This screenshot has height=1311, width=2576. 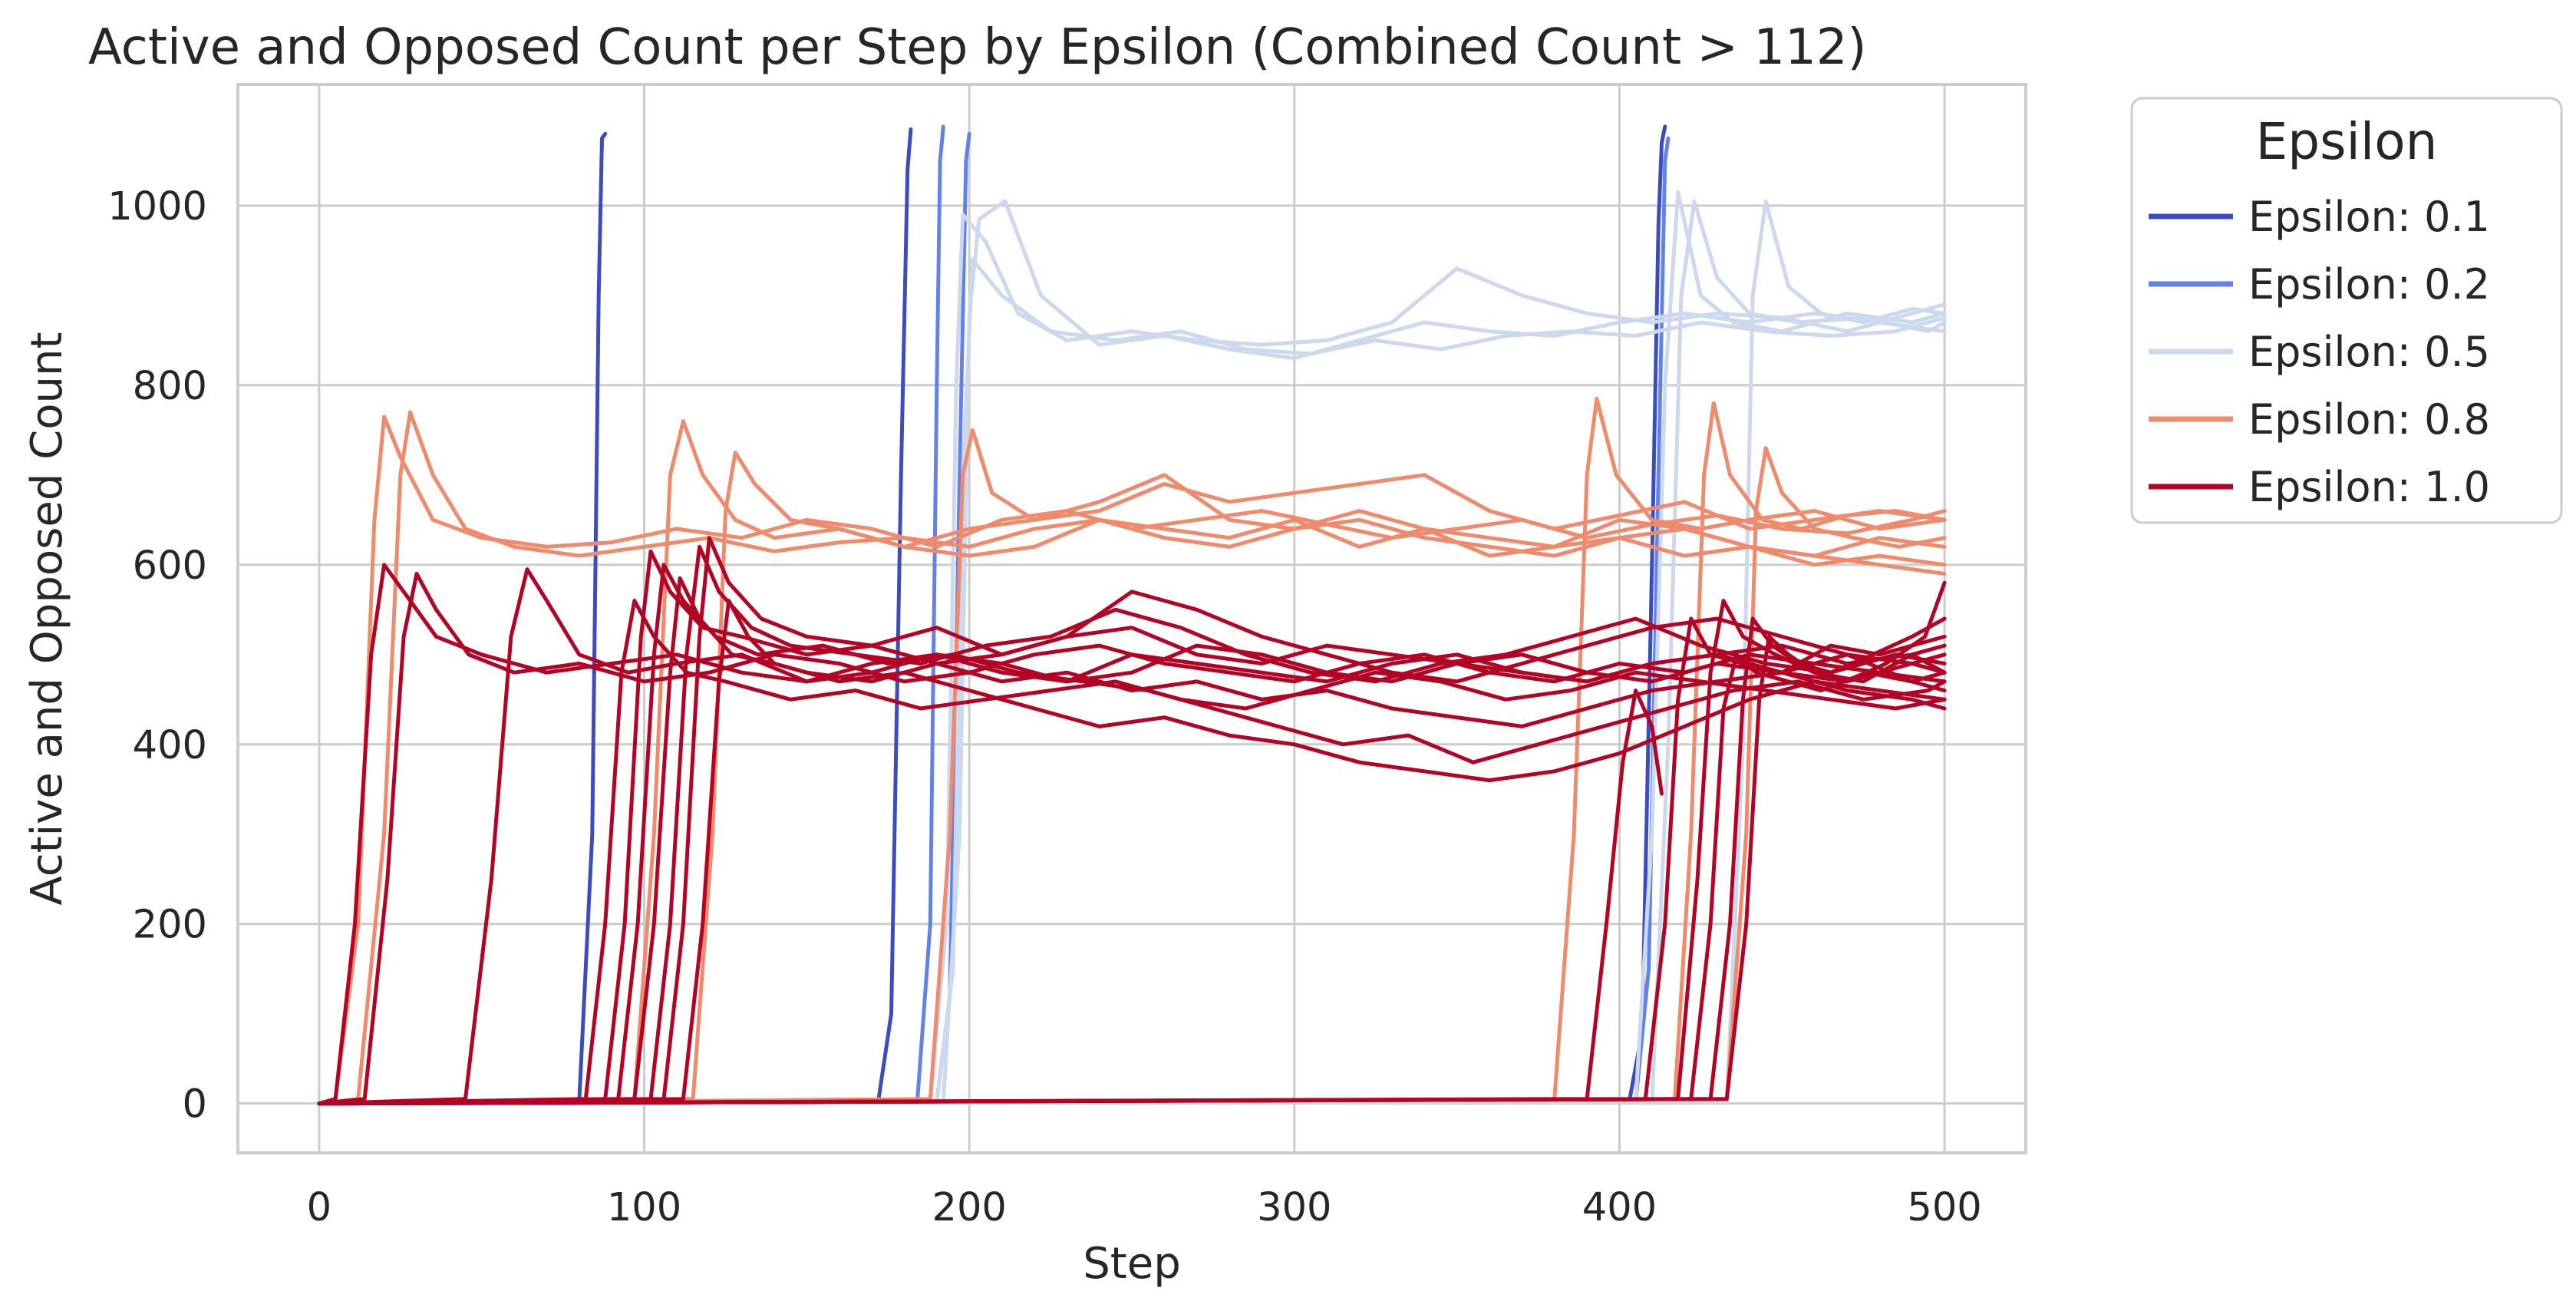 What do you see at coordinates (47, 619) in the screenshot?
I see `y-axis-label: Active and Opposed Count` at bounding box center [47, 619].